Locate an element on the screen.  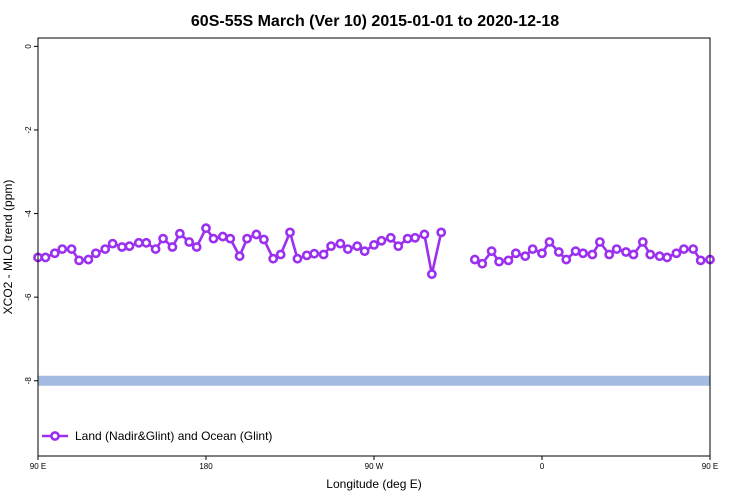
y-axis-label: XCO2 - MLO trend (ppm) is located at coordinates (8, 247).